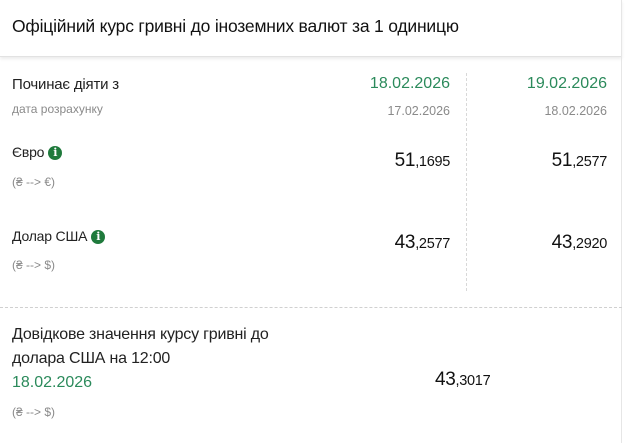 This screenshot has width=625, height=443. Describe the element at coordinates (52, 382) in the screenshot. I see `reference-date: 18.02.2026` at that location.